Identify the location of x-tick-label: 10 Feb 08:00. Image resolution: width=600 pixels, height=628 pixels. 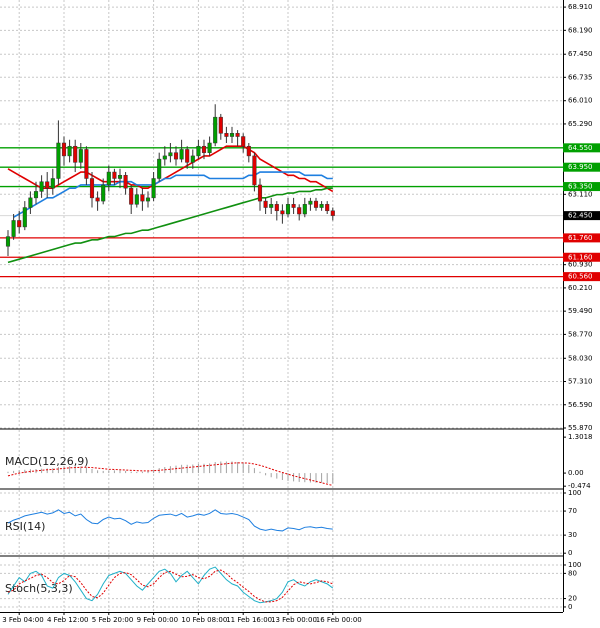
(204, 620).